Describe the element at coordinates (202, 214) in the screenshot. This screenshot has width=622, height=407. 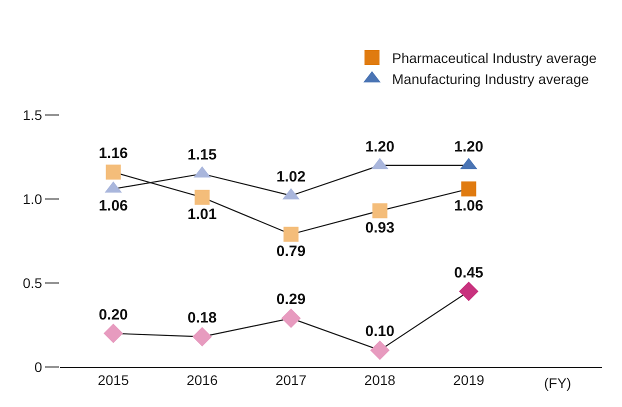
I see `data-label: 1.01` at that location.